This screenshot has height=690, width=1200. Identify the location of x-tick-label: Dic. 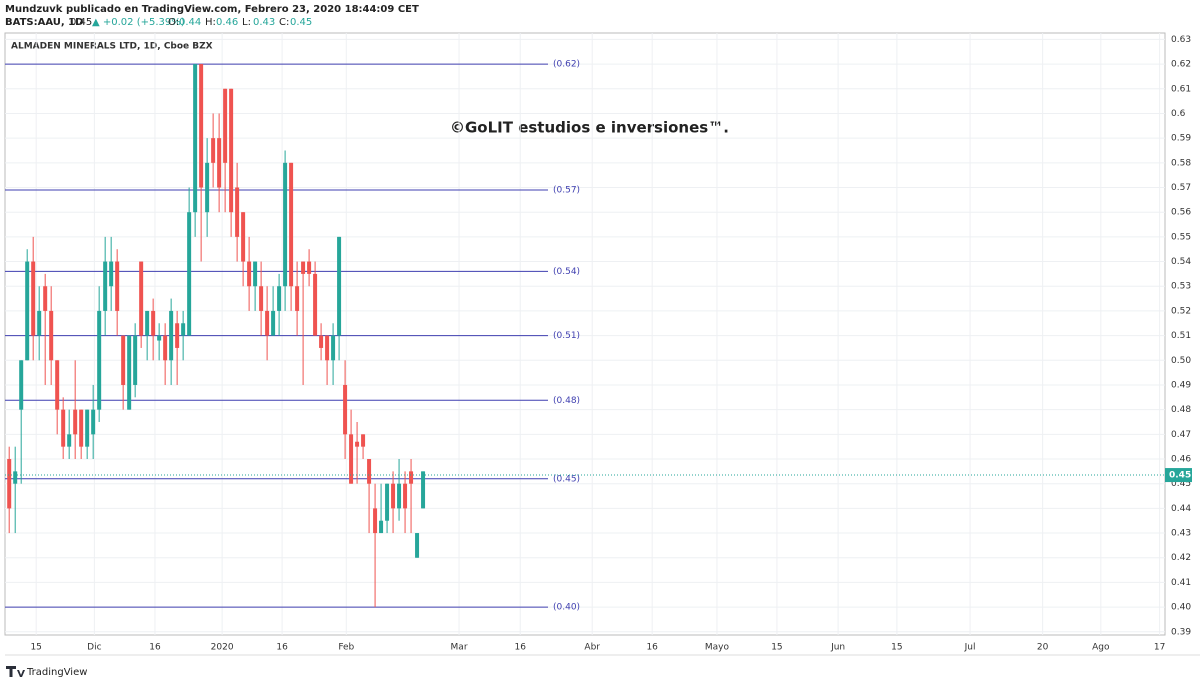
(94, 648).